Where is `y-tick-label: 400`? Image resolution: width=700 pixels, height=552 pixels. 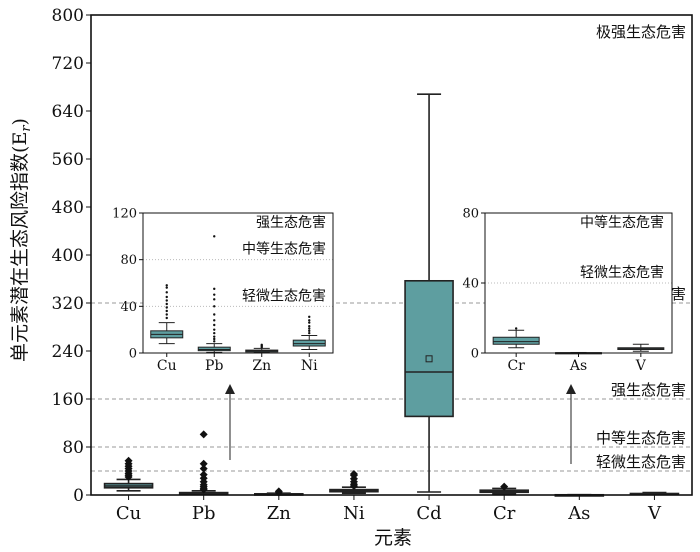 y-tick-label: 400 is located at coordinates (68, 256).